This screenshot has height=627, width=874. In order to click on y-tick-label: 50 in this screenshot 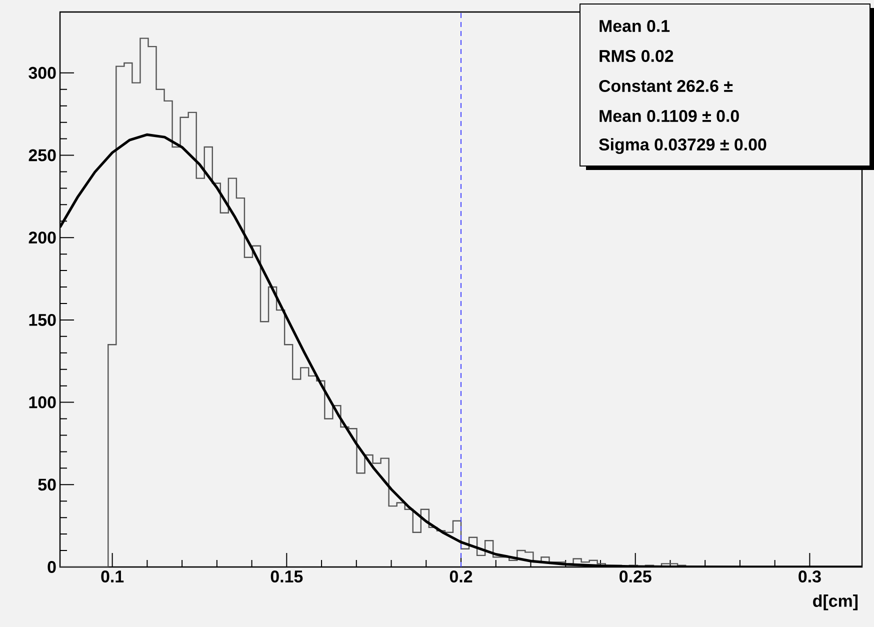, I will do `click(47, 484)`.